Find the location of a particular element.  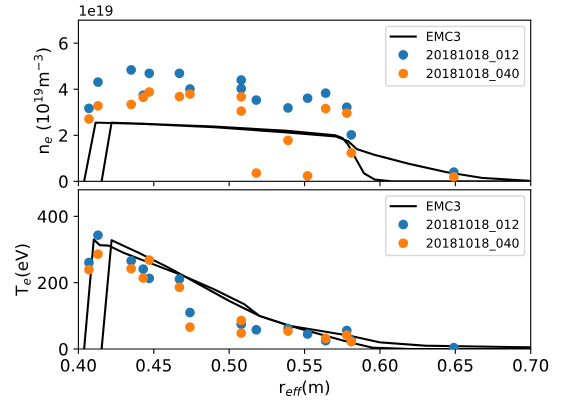

y-tick-label: 6 is located at coordinates (63, 43).